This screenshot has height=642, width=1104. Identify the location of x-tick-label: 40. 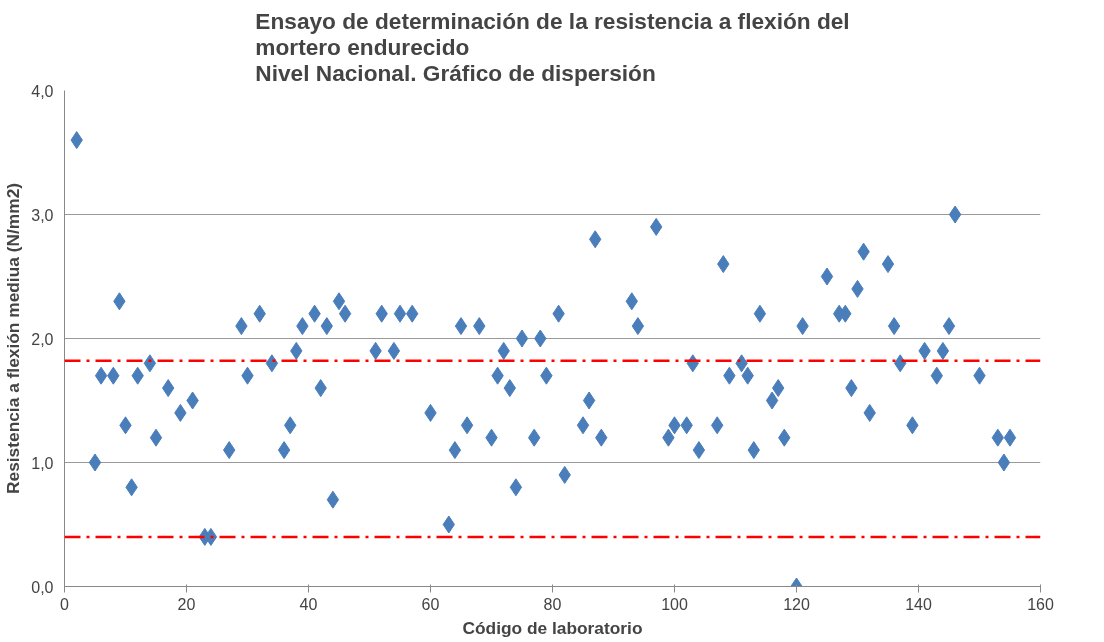
(308, 604).